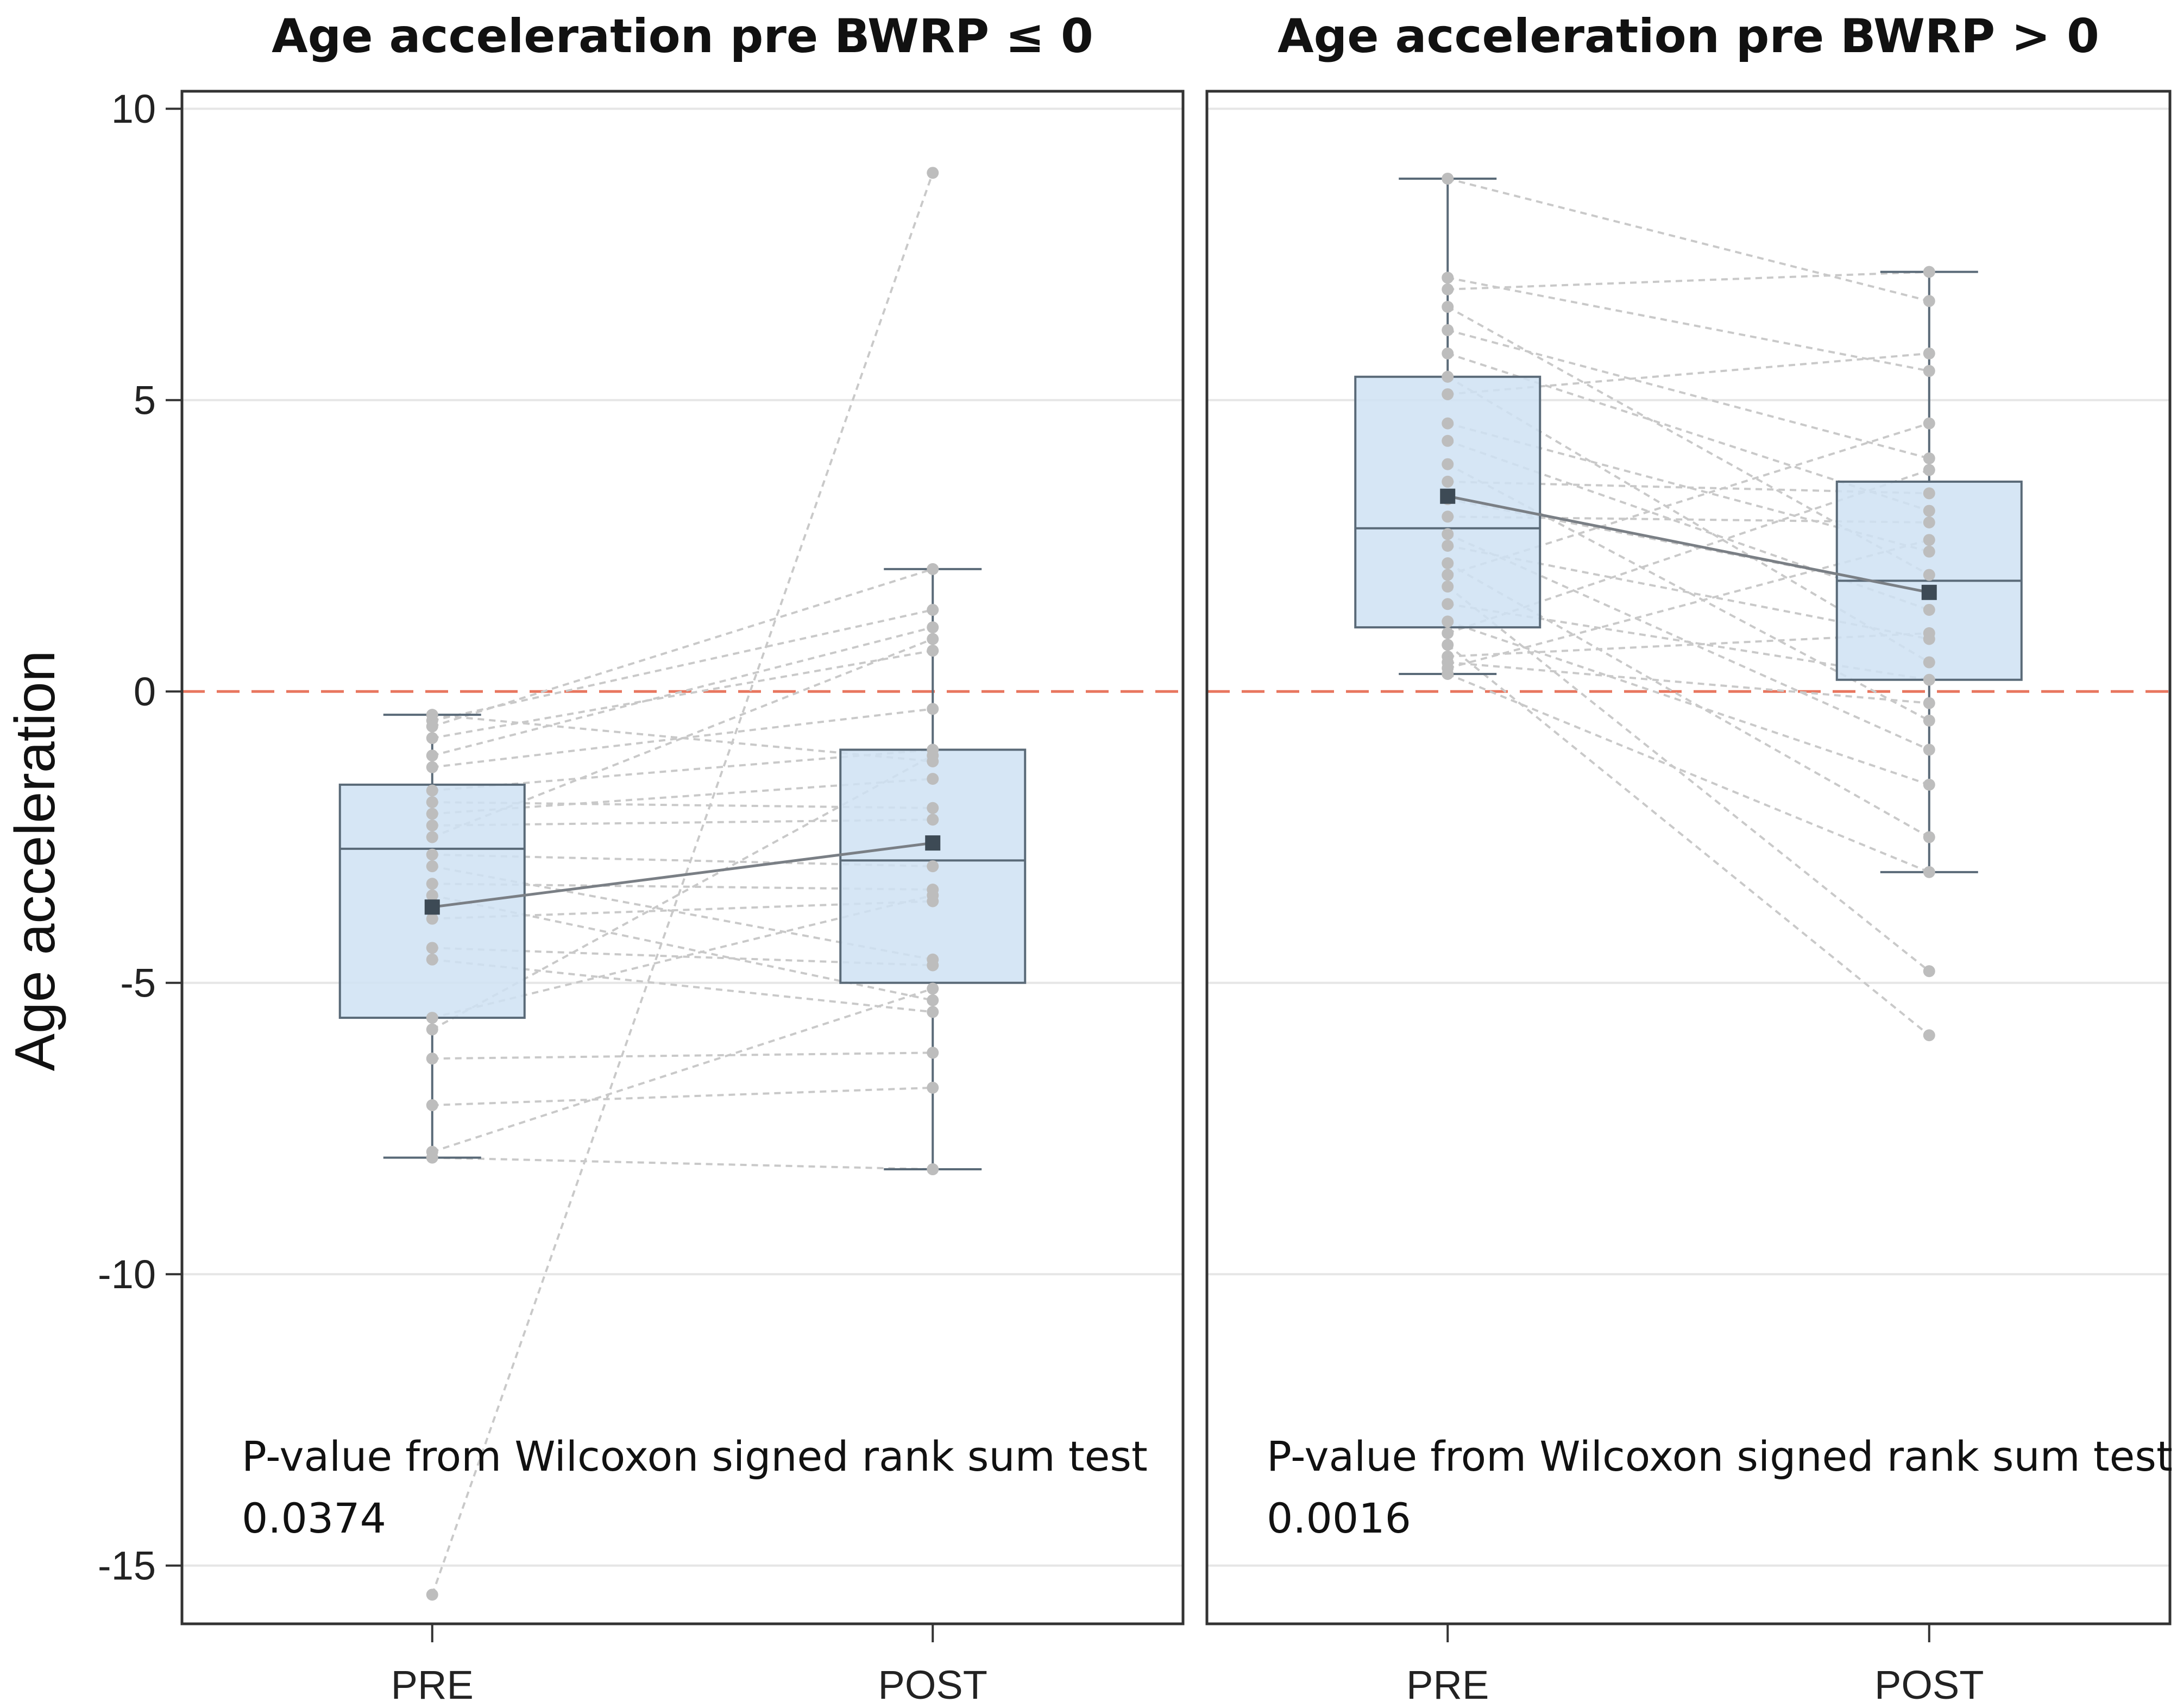  What do you see at coordinates (1339, 1518) in the screenshot?
I see `pvalue-value: 0.0016` at bounding box center [1339, 1518].